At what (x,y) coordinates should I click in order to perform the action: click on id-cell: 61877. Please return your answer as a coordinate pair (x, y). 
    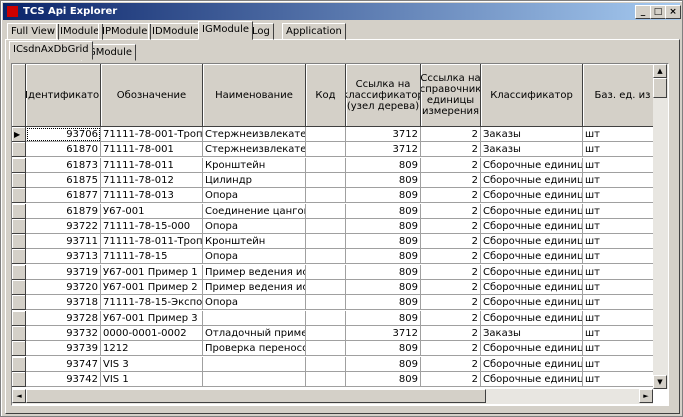
    Looking at the image, I should click on (63, 196).